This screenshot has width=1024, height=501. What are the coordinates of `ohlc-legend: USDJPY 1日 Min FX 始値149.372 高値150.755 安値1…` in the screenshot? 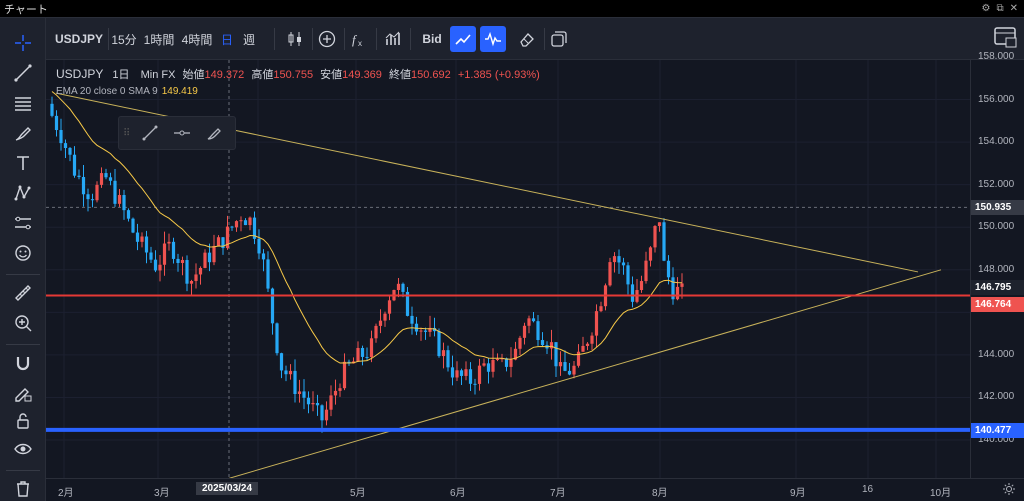 It's located at (298, 74).